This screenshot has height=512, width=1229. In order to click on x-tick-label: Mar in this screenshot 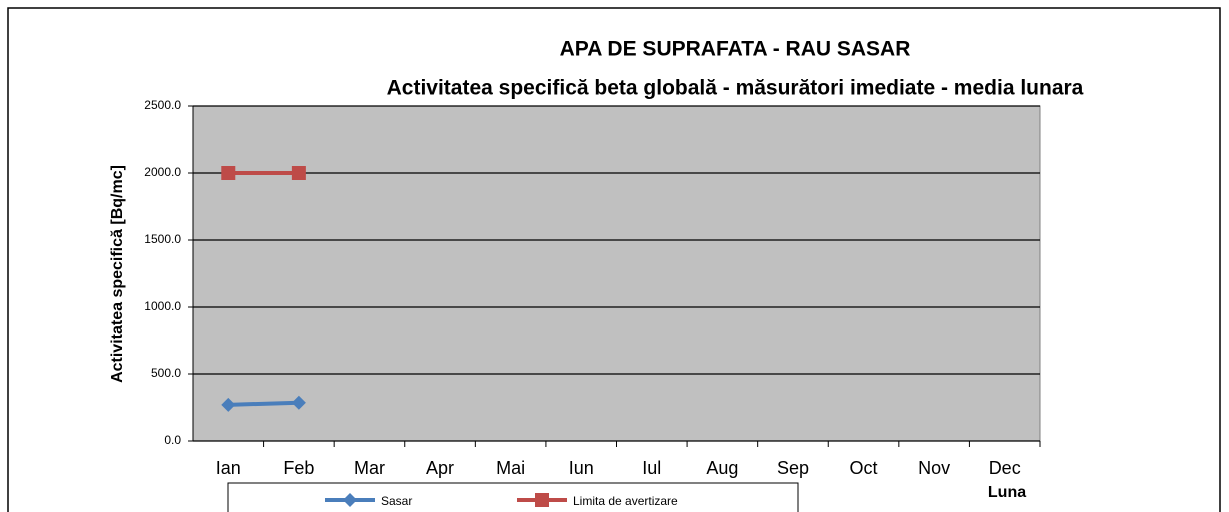, I will do `click(369, 468)`.